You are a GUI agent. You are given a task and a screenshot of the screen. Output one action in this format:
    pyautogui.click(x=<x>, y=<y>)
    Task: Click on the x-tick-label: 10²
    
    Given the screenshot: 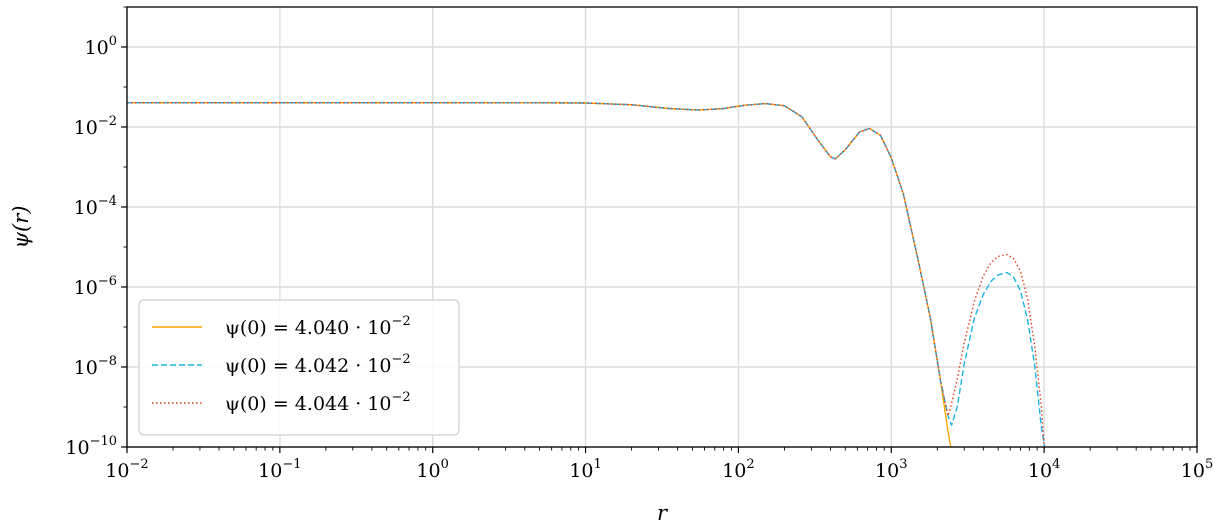 What is the action you would take?
    pyautogui.click(x=738, y=469)
    